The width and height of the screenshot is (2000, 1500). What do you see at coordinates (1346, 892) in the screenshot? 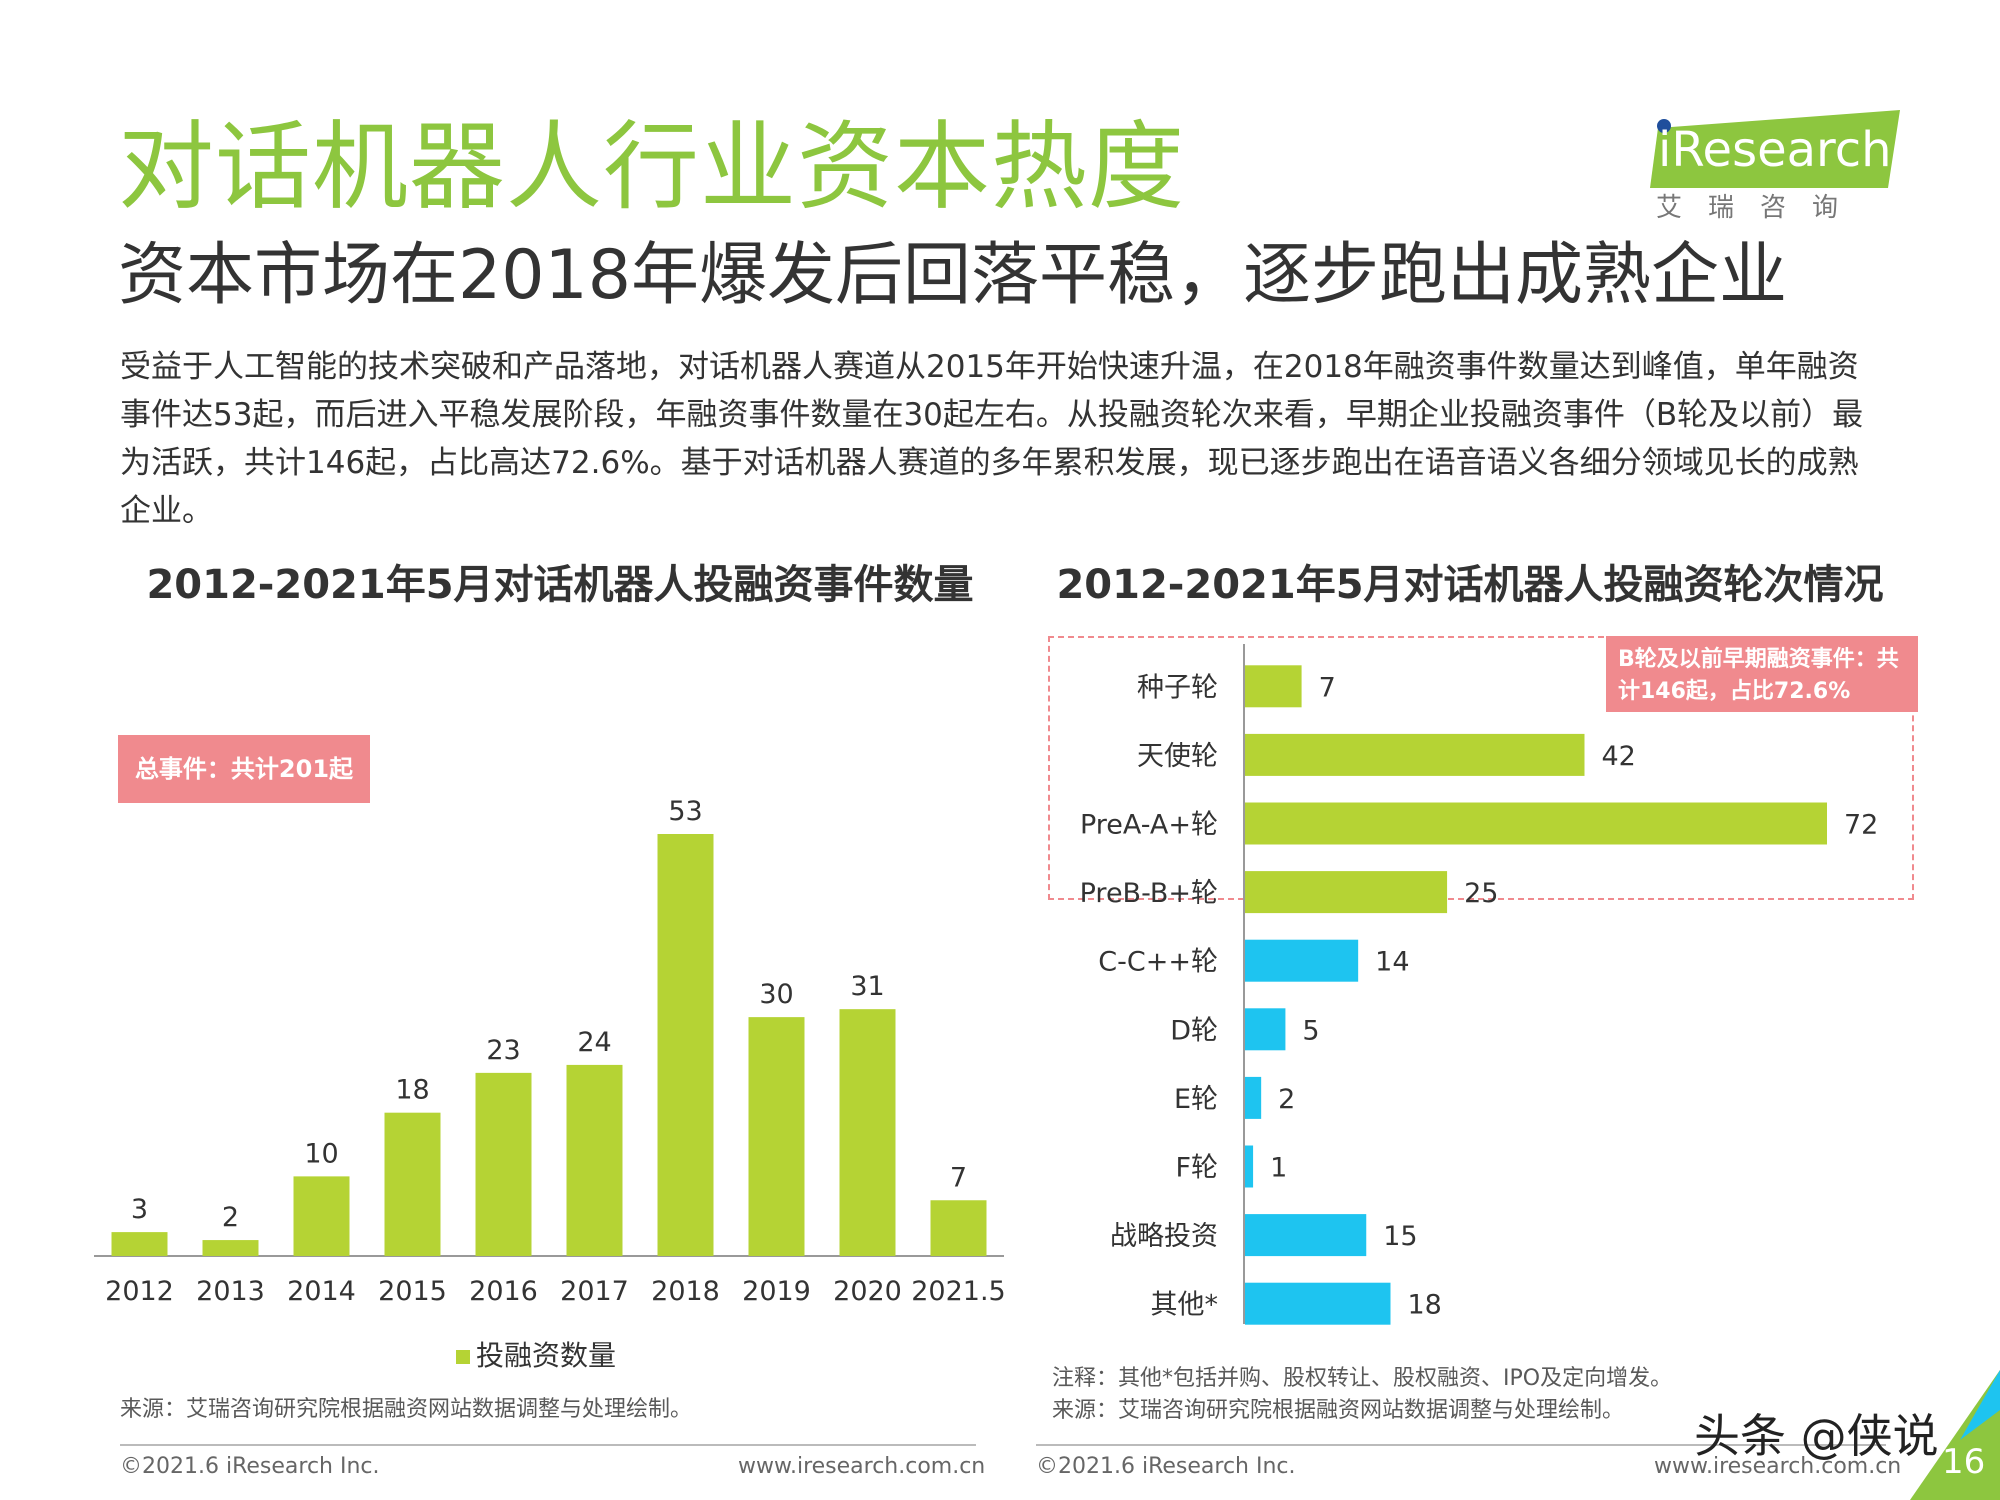
I see `bar-PreB-B+轮` at bounding box center [1346, 892].